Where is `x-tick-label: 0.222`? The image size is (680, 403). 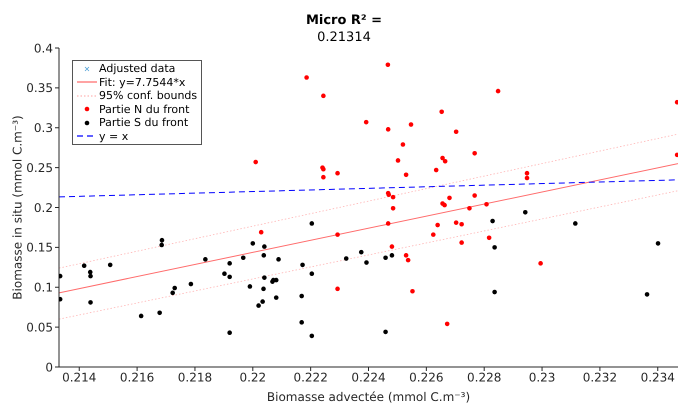 x-tick-label: 0.222 is located at coordinates (310, 377).